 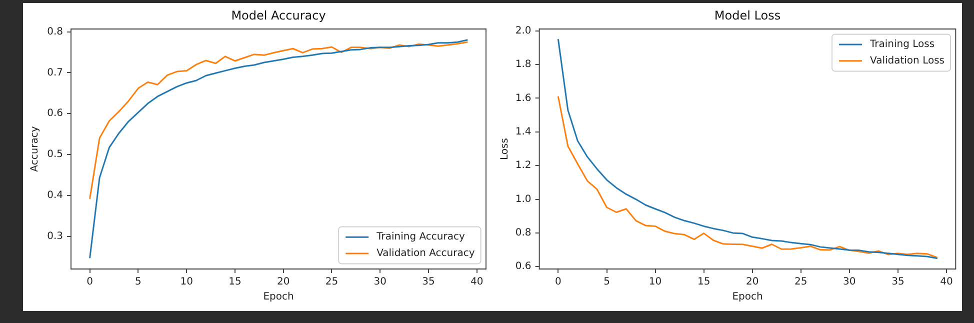 What do you see at coordinates (747, 15) in the screenshot?
I see `chart-title: Model Loss` at bounding box center [747, 15].